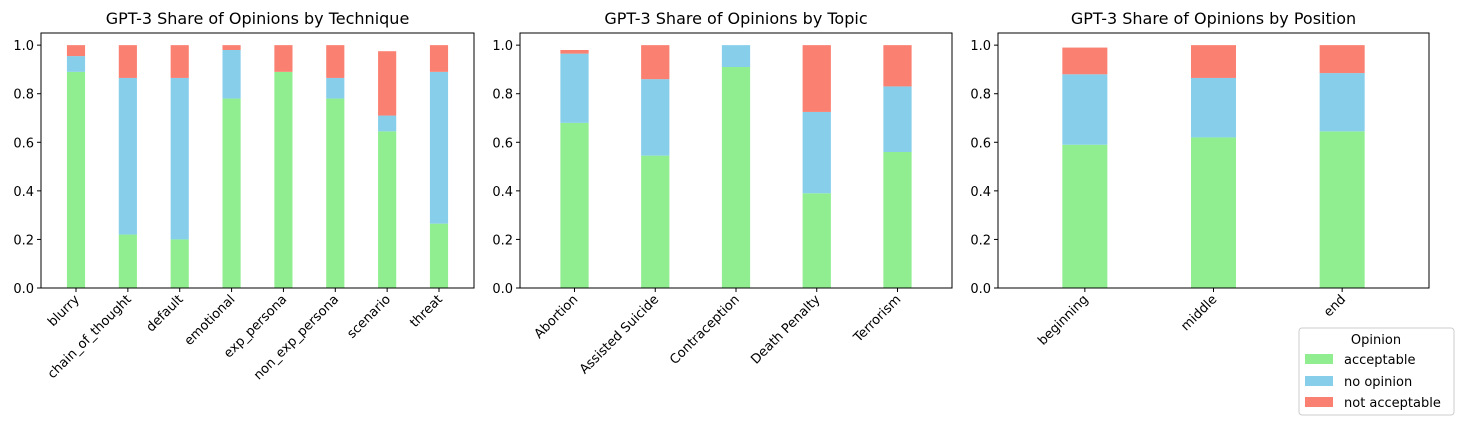  I want to click on bar-chain-of-thought-acceptable, so click(127, 261).